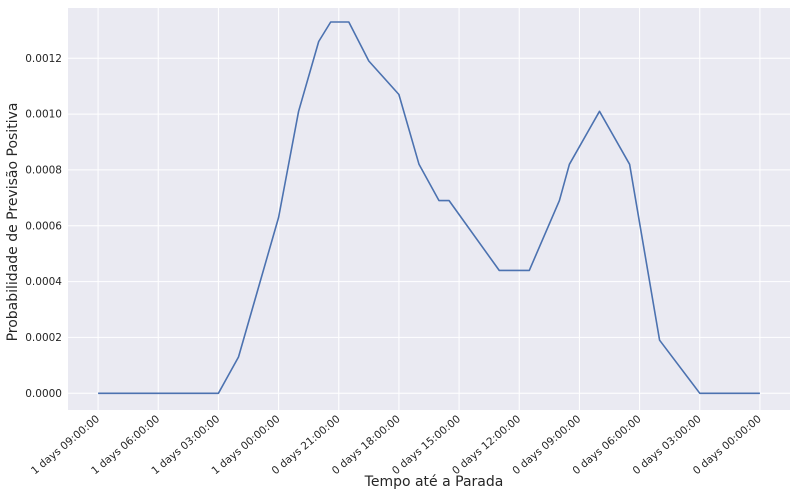  What do you see at coordinates (43, 170) in the screenshot?
I see `y-tick-label: 0.0008` at bounding box center [43, 170].